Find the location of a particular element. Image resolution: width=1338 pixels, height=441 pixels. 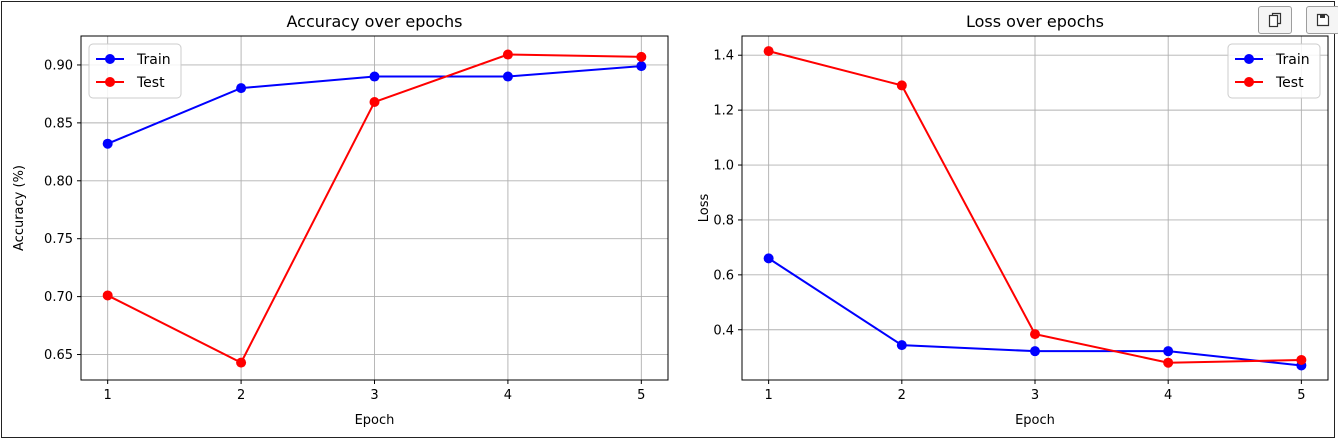

chart1-ytick-label: 0.90 is located at coordinates (58, 65).